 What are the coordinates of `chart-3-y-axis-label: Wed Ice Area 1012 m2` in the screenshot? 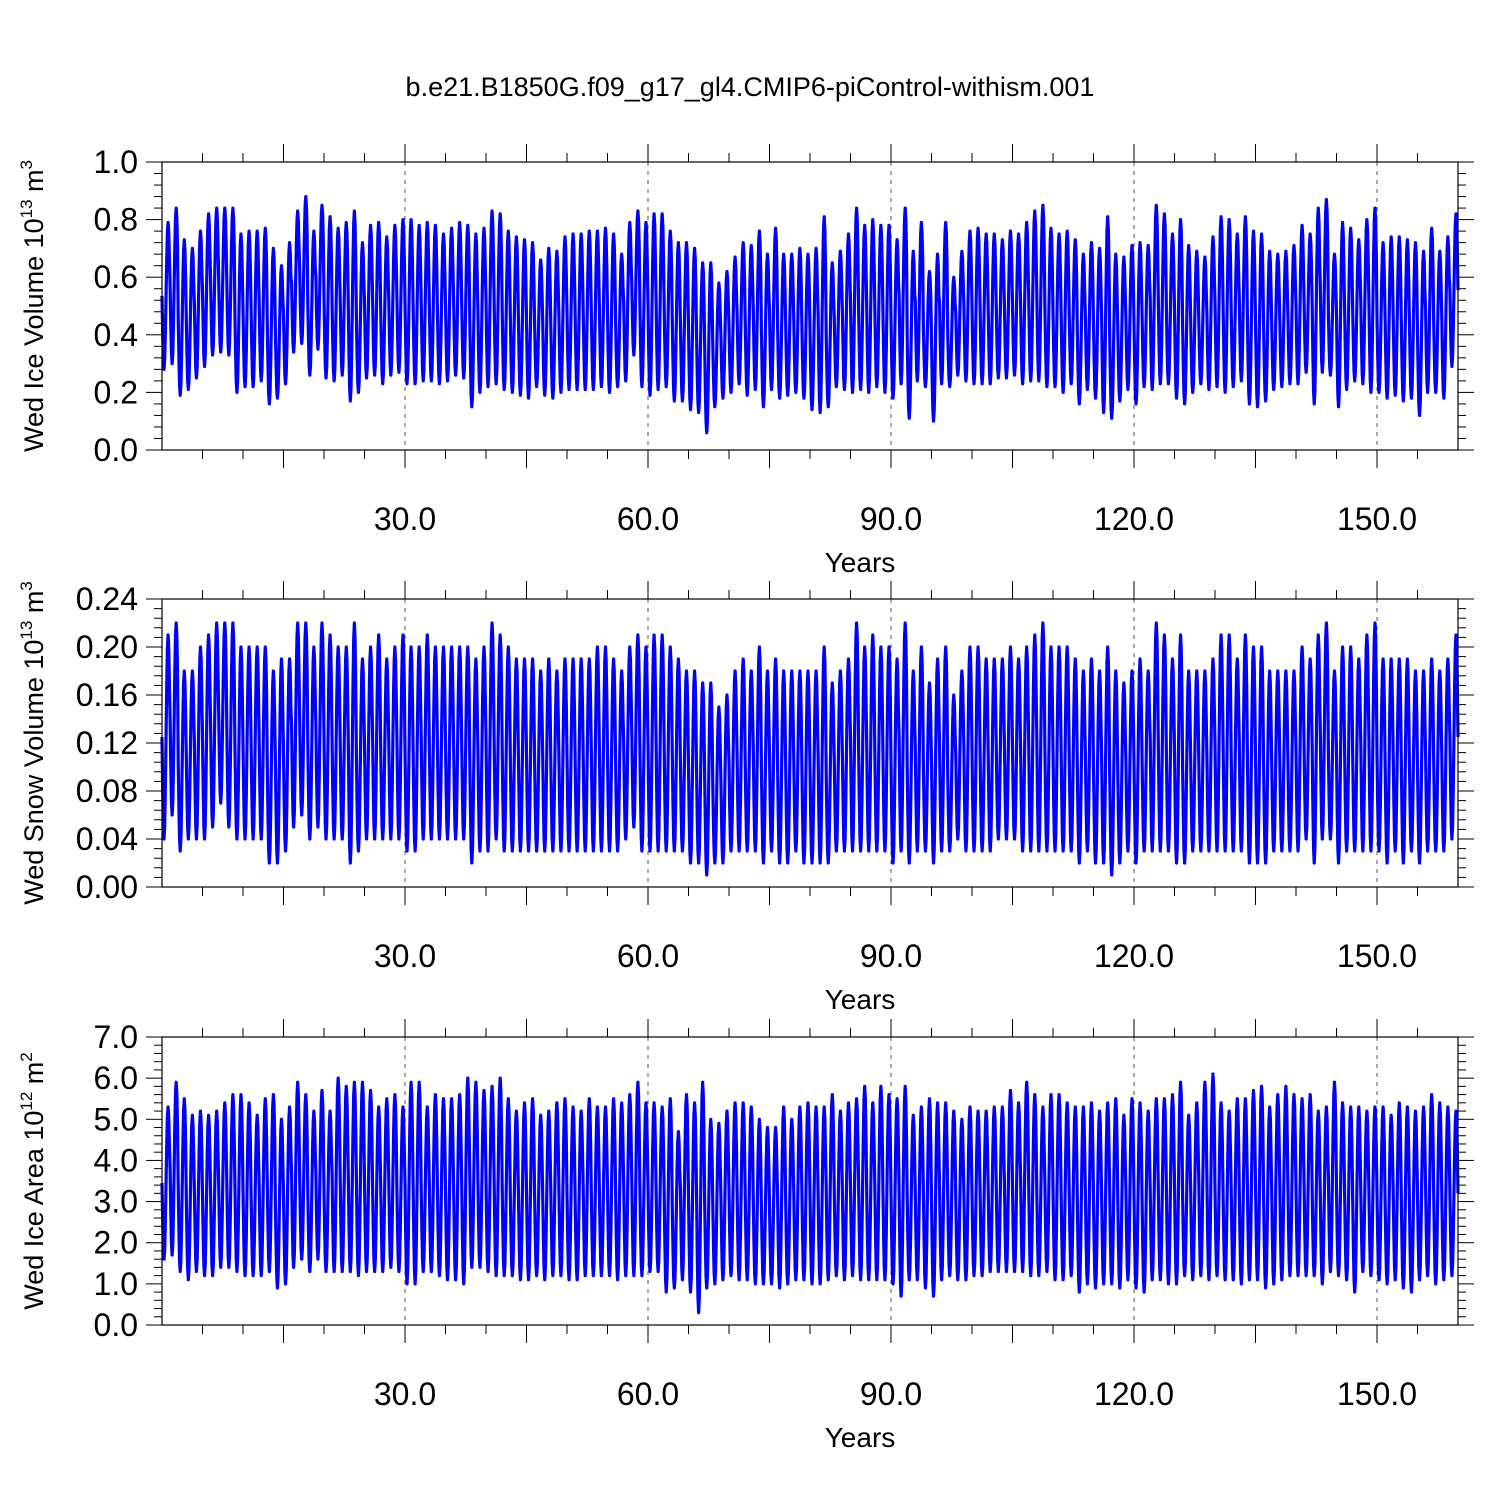 It's located at (33, 1181).